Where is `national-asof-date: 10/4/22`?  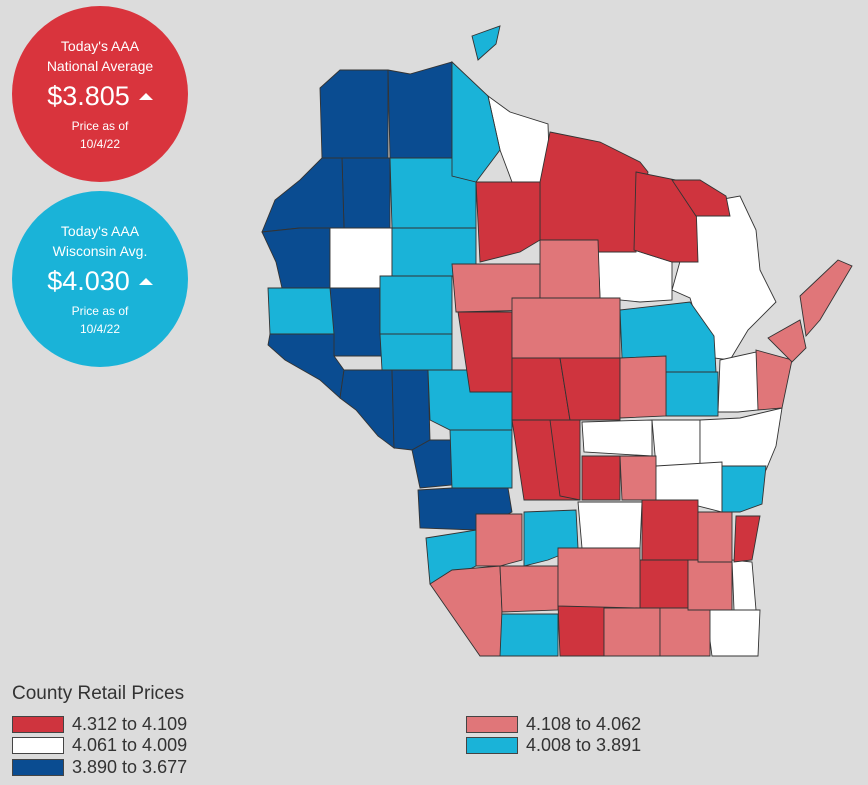 national-asof-date: 10/4/22 is located at coordinates (100, 143).